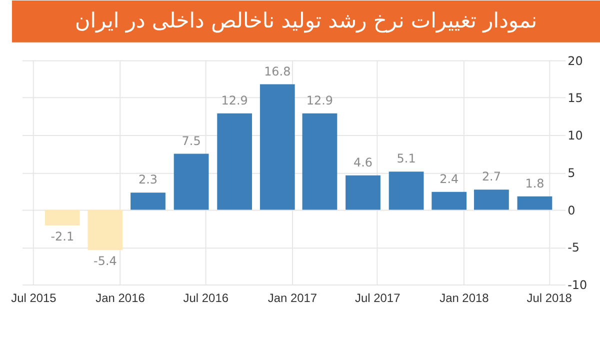 The height and width of the screenshot is (343, 600). Describe the element at coordinates (277, 71) in the screenshot. I see `data-label: 16.8` at that location.